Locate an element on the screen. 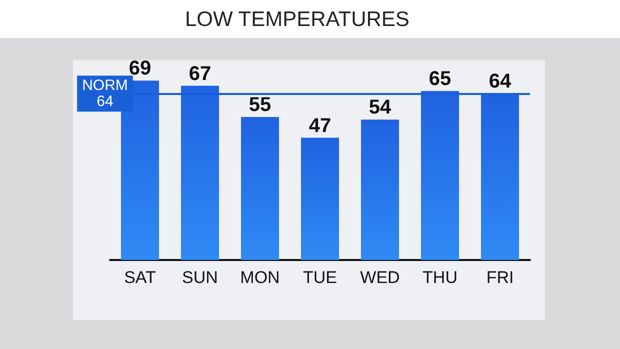 The width and height of the screenshot is (620, 349). x-tick-label: WED is located at coordinates (380, 277).